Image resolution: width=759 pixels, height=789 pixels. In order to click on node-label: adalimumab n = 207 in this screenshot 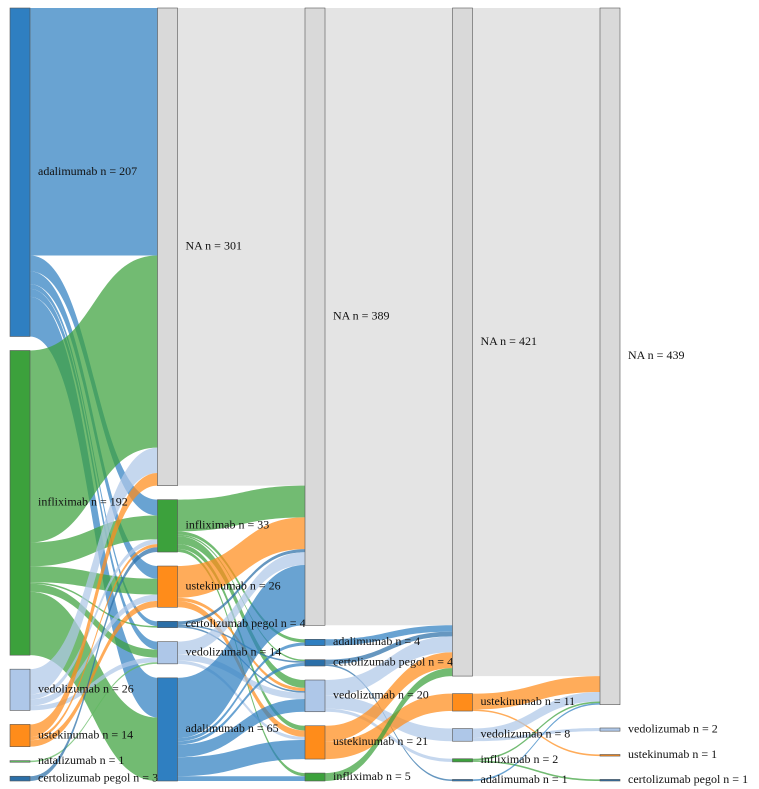, I will do `click(87, 171)`.